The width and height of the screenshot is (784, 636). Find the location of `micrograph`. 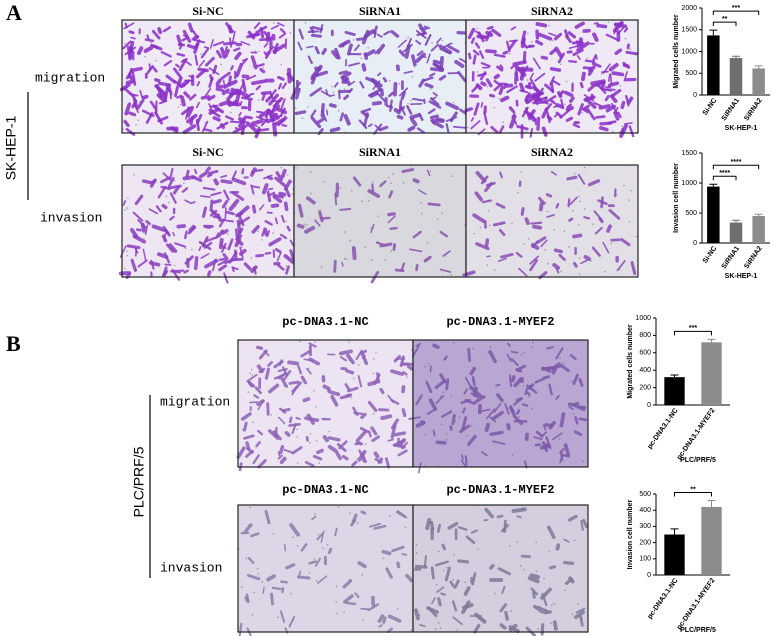

micrograph is located at coordinates (381, 77).